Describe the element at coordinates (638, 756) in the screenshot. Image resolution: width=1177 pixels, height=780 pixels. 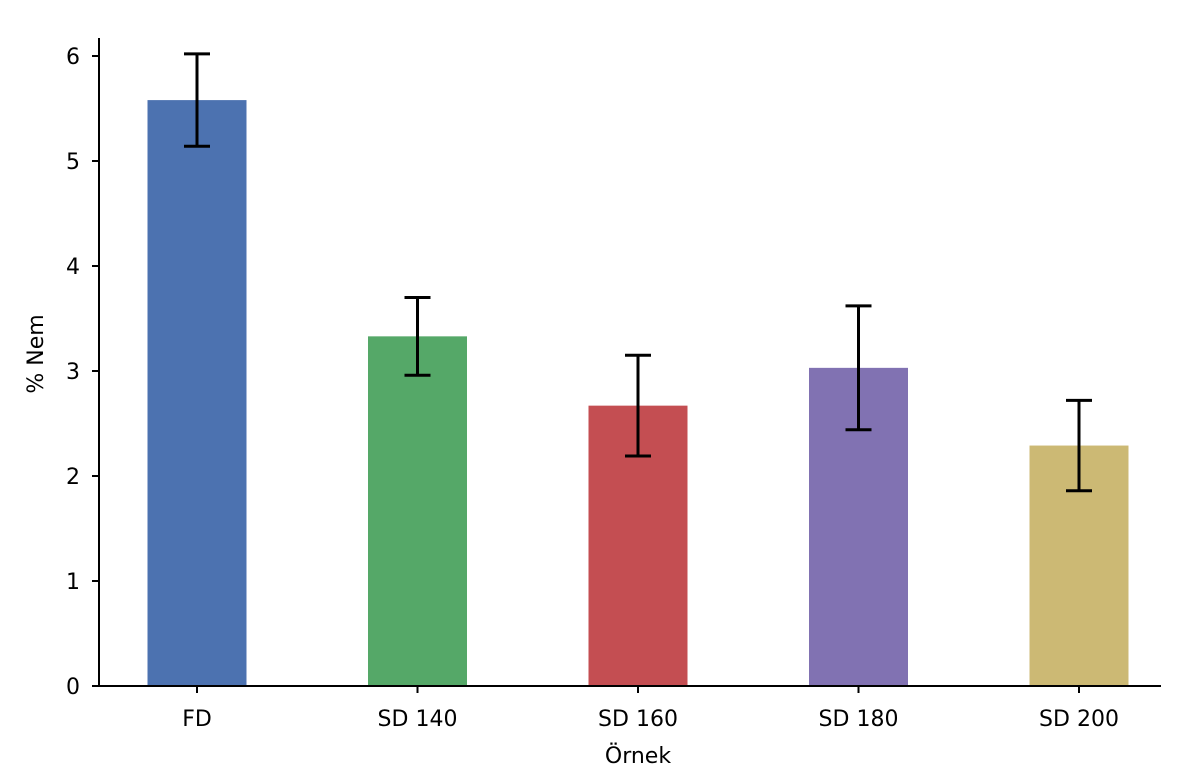
I see `x-axis-title: Örnek` at that location.